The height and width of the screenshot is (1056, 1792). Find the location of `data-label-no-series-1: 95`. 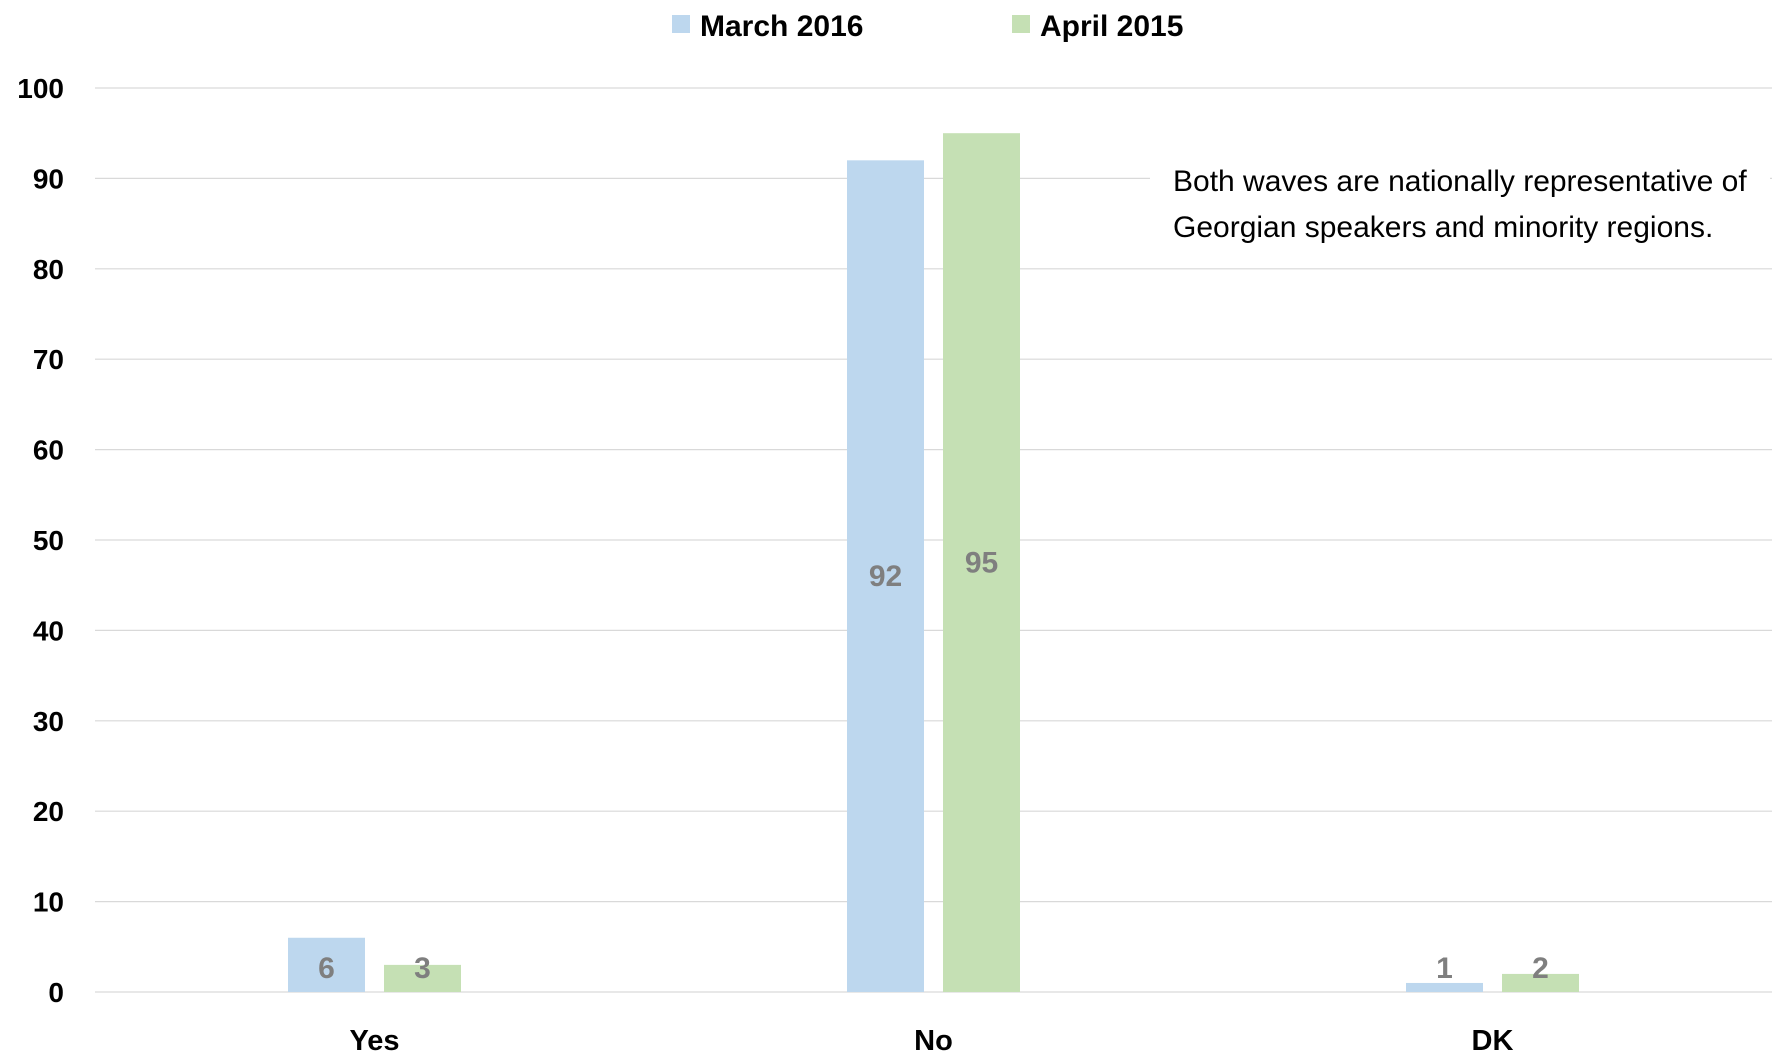

data-label-no-series-1: 95 is located at coordinates (981, 563).